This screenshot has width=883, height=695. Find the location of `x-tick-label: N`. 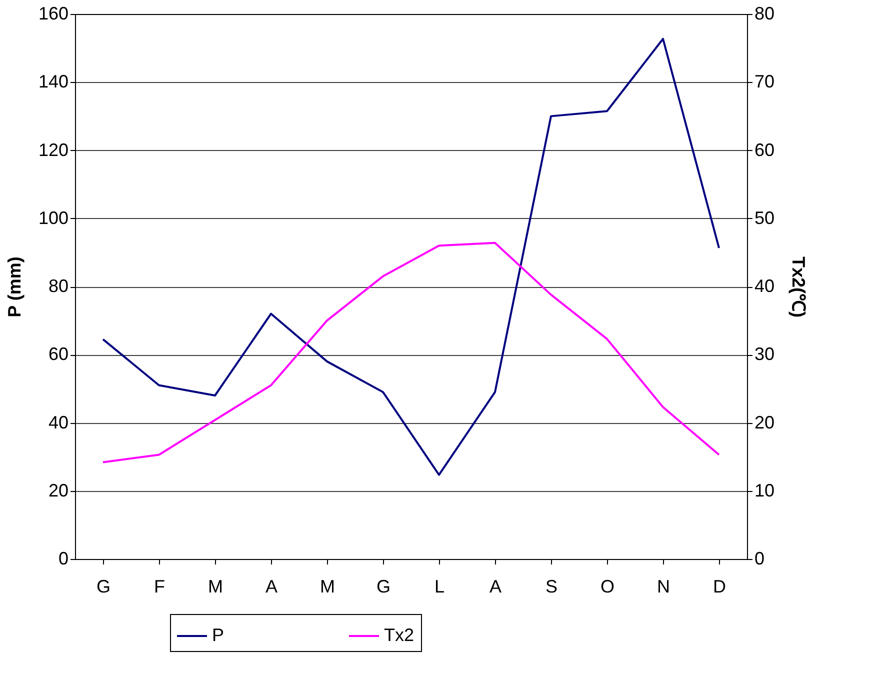

x-tick-label: N is located at coordinates (663, 586).